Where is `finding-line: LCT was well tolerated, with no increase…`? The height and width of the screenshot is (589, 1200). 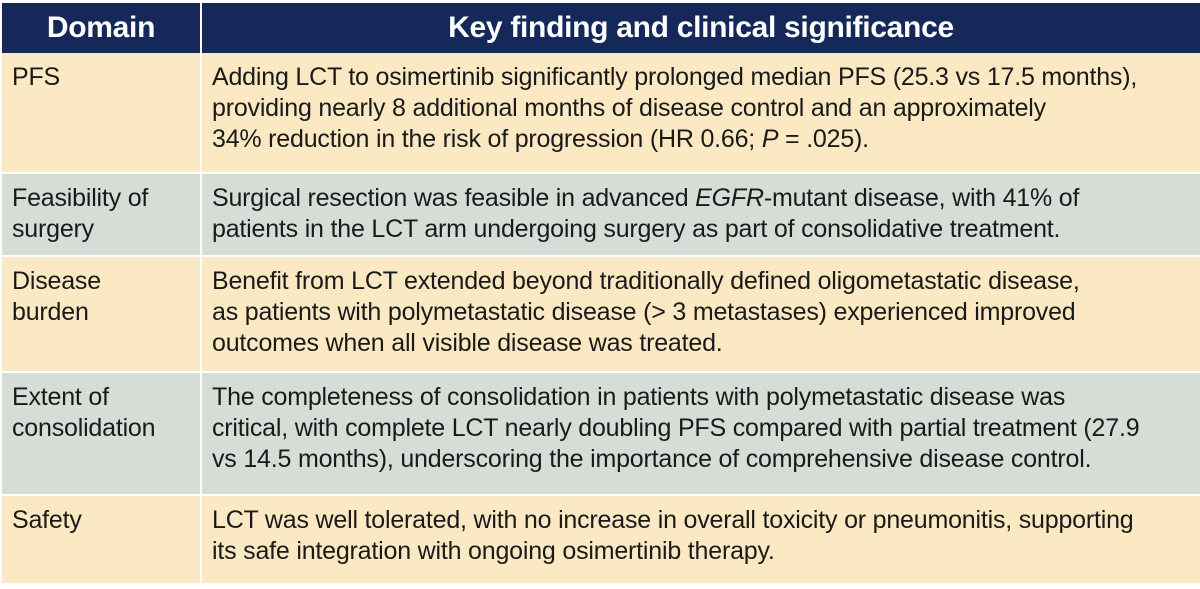 finding-line: LCT was well tolerated, with no increase… is located at coordinates (673, 520).